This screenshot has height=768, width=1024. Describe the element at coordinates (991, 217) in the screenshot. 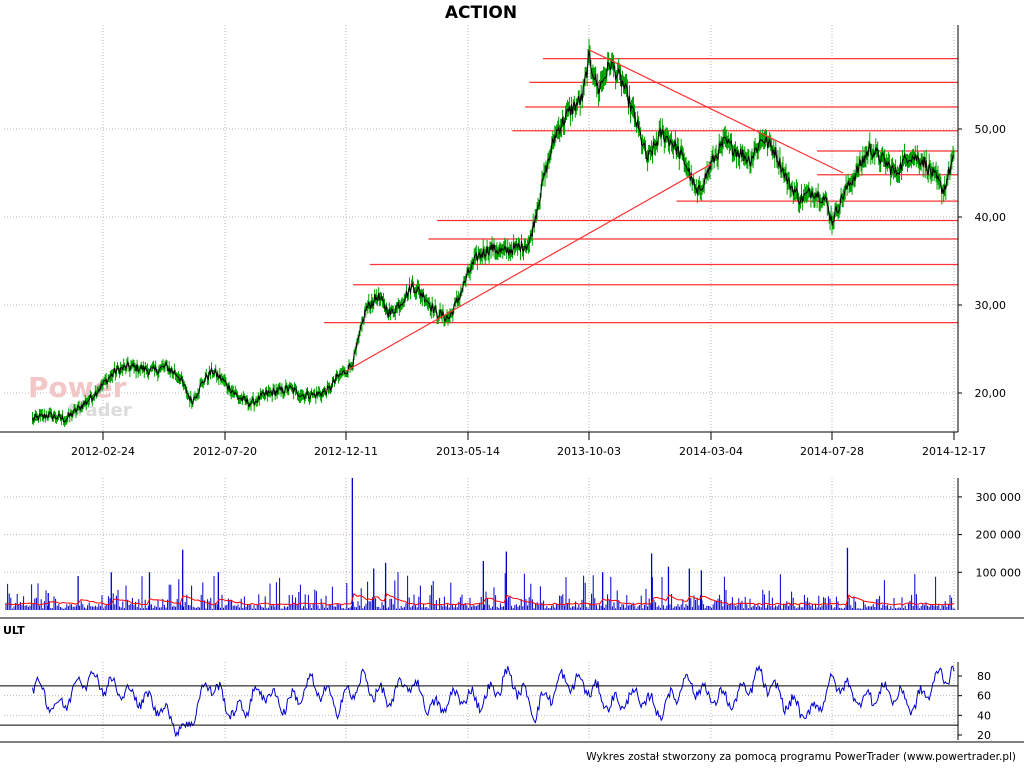

I see `price-y-tick-label: 40,00` at that location.